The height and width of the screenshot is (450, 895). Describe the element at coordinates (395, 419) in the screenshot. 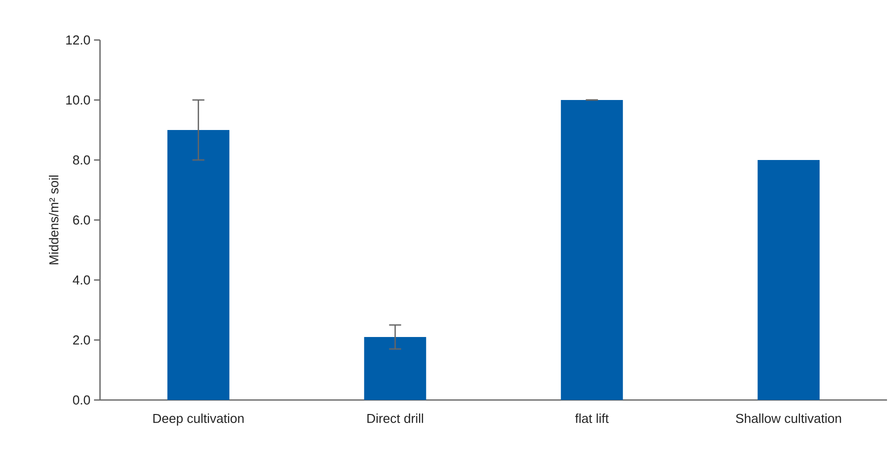

I see `x-tick-label: Direct drill` at that location.